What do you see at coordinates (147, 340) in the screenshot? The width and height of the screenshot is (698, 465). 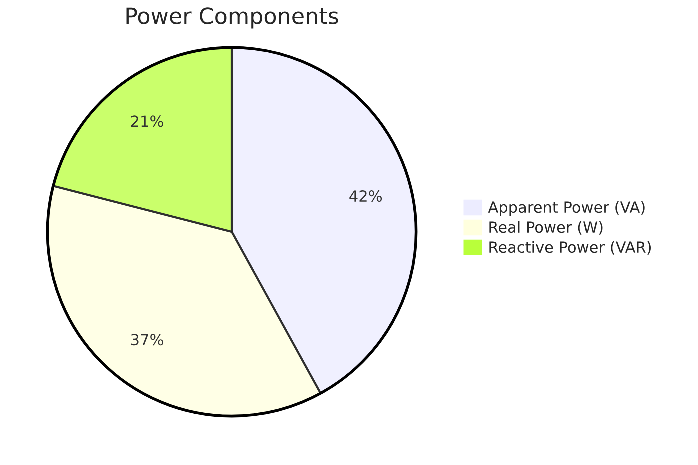 I see `data-label: 37%` at bounding box center [147, 340].